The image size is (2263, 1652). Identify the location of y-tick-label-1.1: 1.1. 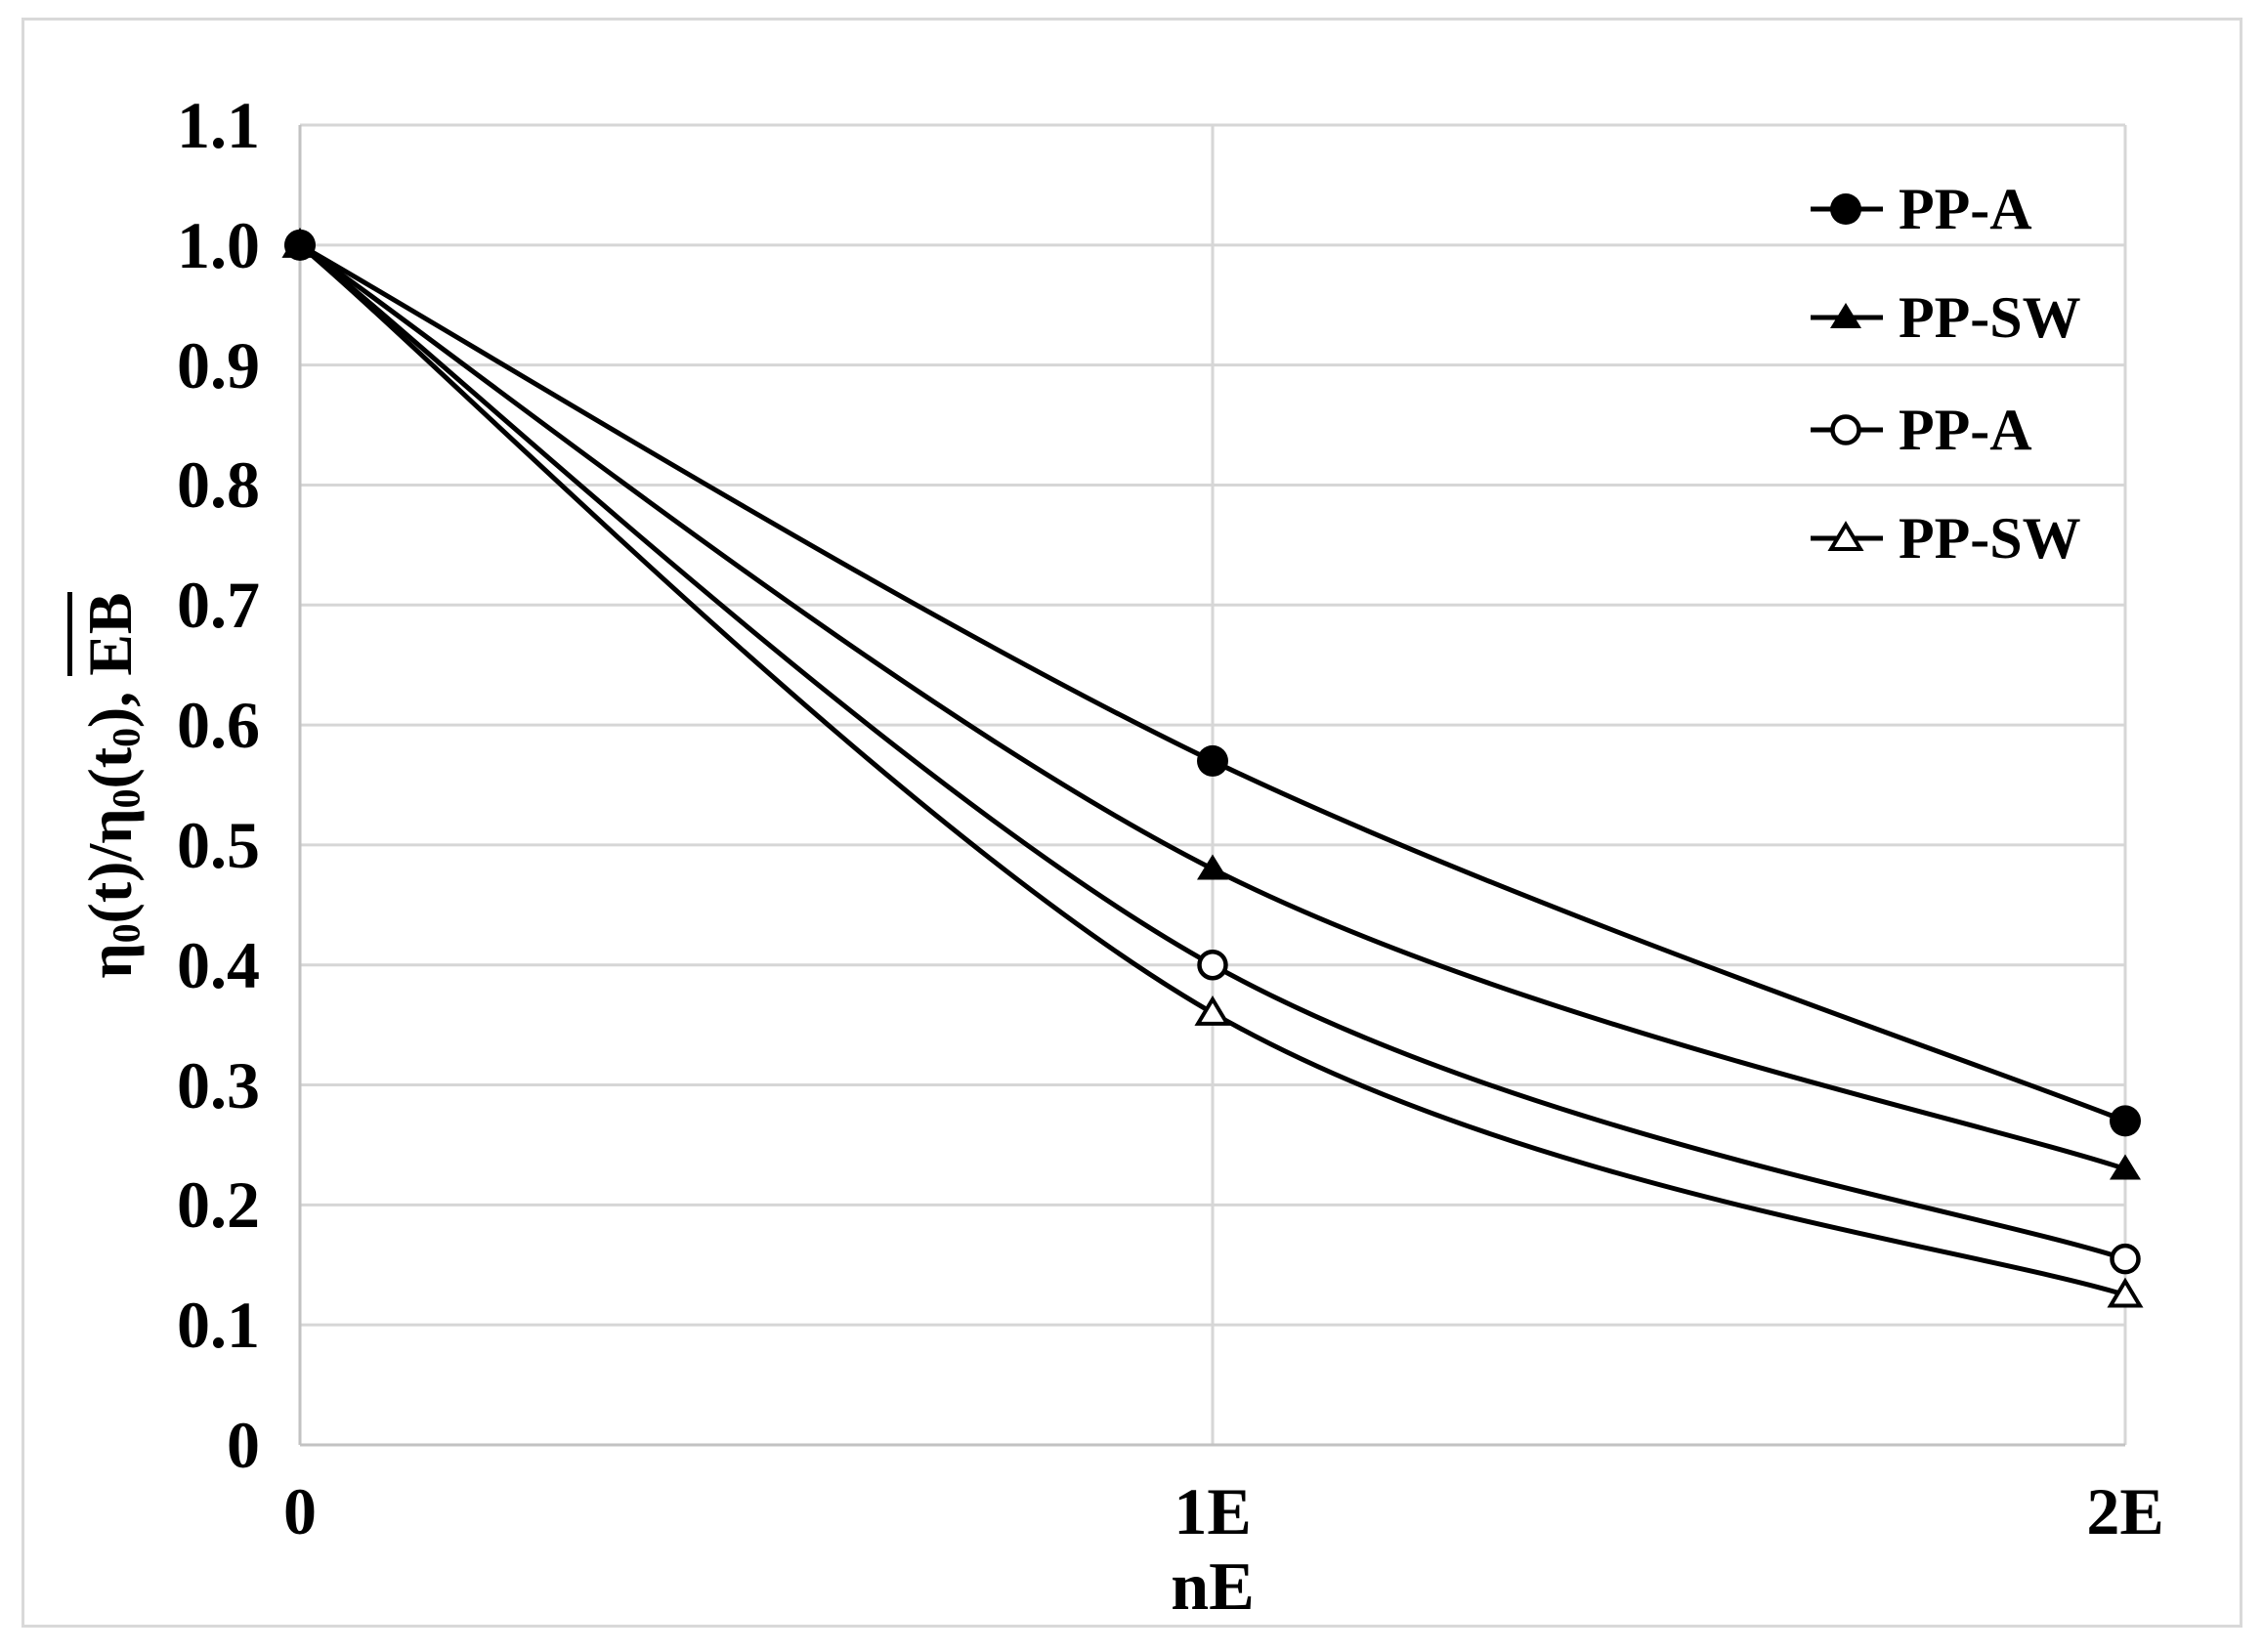
(218, 125).